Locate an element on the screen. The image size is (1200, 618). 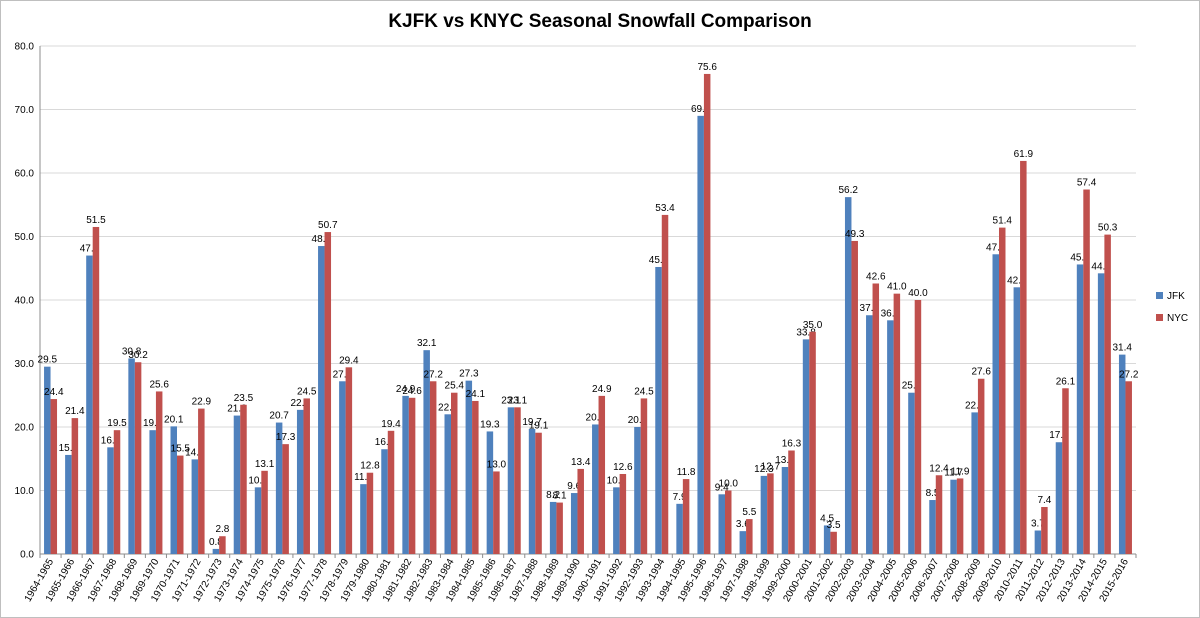
data-label-nyc: 19.1 is located at coordinates (539, 426).